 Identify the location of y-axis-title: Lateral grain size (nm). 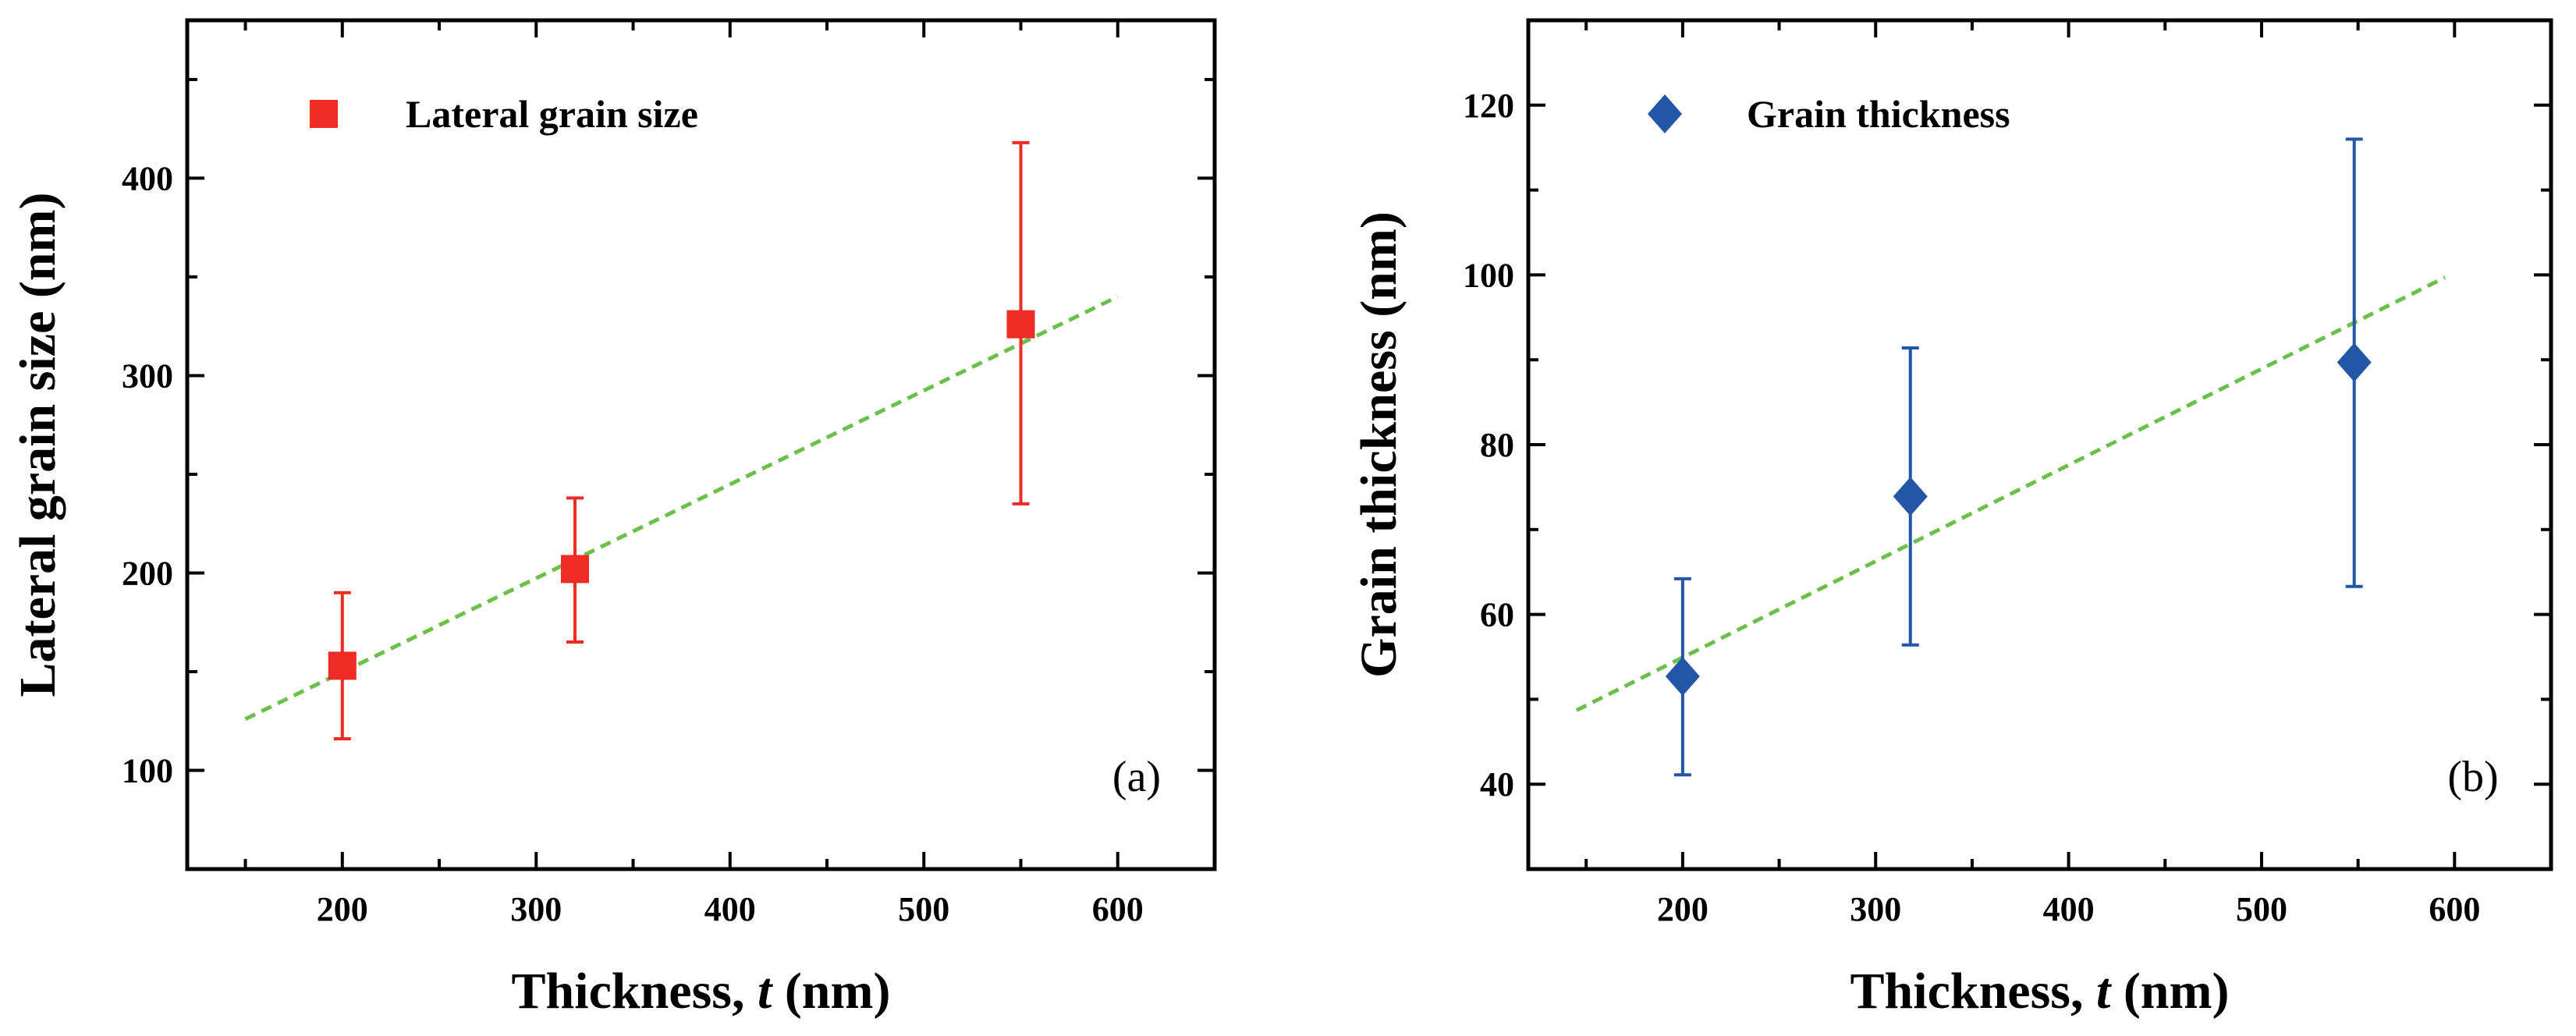
(37, 445).